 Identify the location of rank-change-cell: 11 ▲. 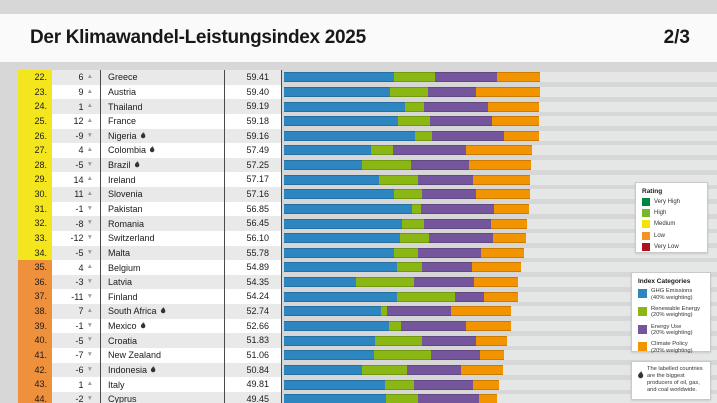
(76, 194).